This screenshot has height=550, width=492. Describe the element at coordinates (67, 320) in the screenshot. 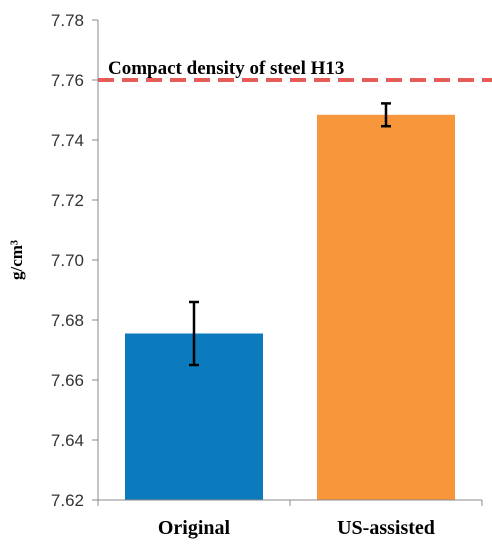

I see `y-tick-label: 7.68` at that location.